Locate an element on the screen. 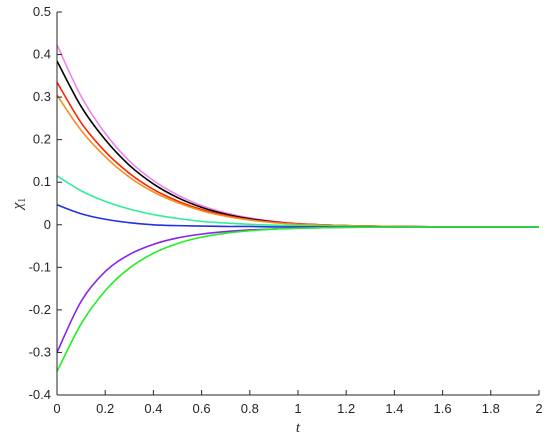  y-tick-label: -0.1 is located at coordinates (40, 266).